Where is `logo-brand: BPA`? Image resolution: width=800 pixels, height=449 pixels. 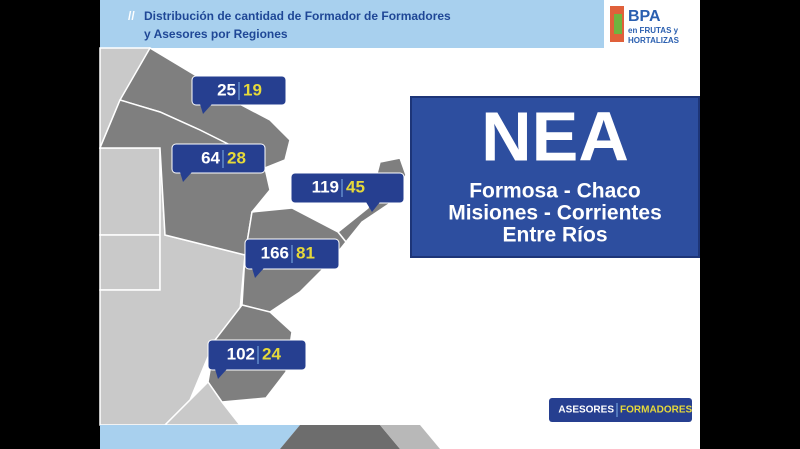
logo-brand: BPA is located at coordinates (644, 16).